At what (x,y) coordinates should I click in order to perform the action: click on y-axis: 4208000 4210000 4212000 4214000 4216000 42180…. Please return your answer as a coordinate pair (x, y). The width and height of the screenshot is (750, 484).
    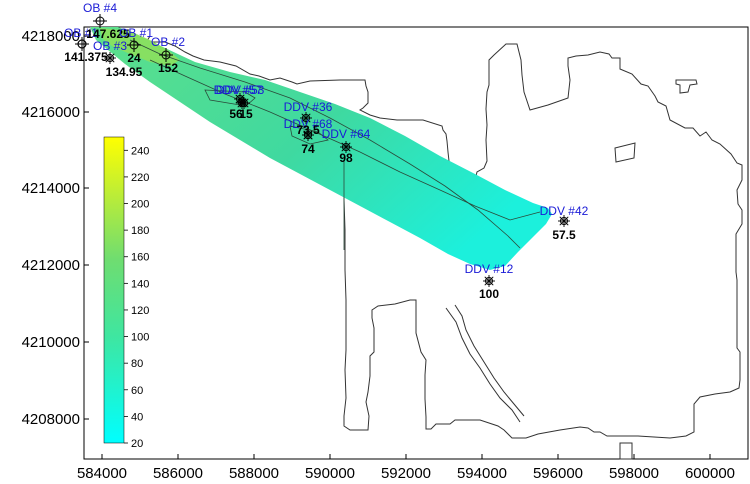
    Looking at the image, I should click on (55, 228).